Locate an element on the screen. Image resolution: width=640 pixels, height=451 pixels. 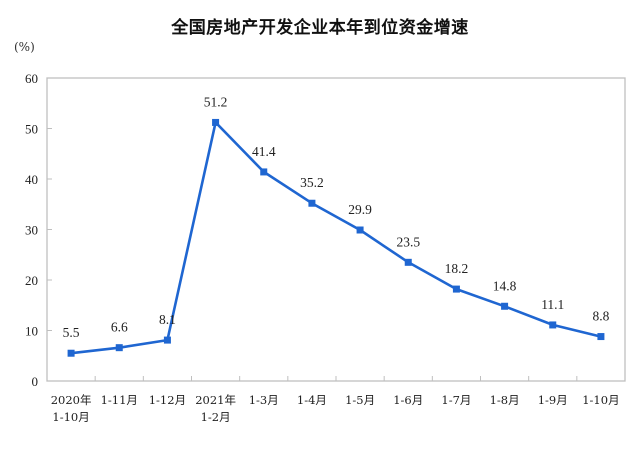
data-value-label: 35.2 is located at coordinates (312, 182).